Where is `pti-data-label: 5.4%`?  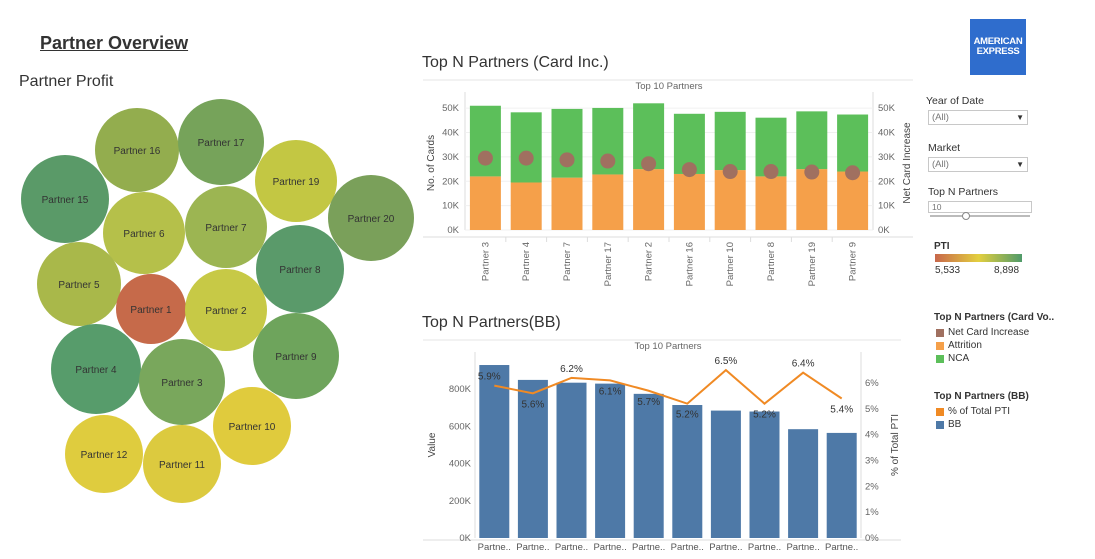
pti-data-label: 5.4% is located at coordinates (841, 410).